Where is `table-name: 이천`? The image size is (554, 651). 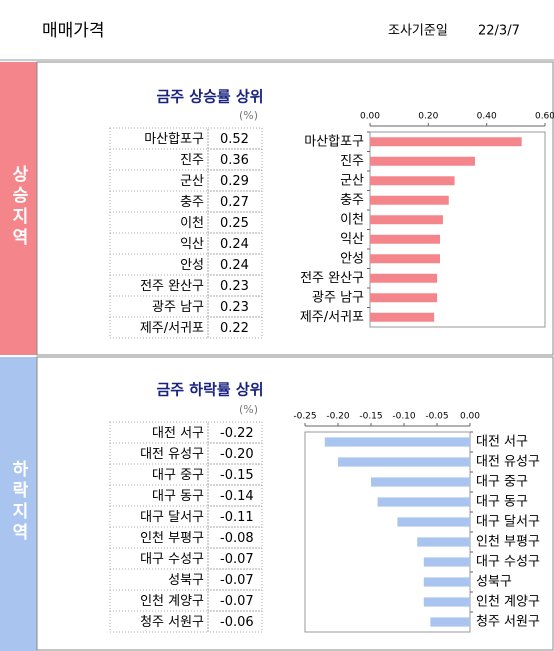
table-name: 이천 is located at coordinates (192, 223).